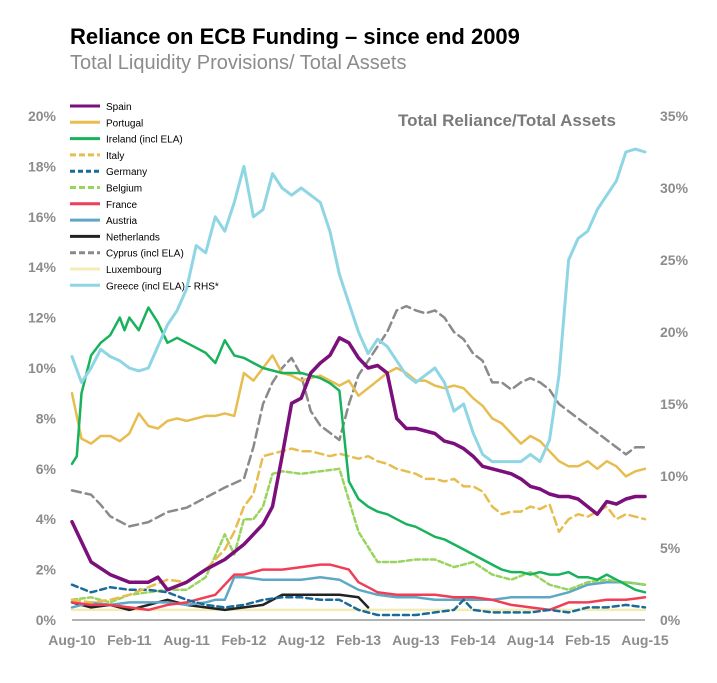 The image size is (717, 683). Describe the element at coordinates (587, 640) in the screenshot. I see `x-tick-label: Feb-15` at that location.